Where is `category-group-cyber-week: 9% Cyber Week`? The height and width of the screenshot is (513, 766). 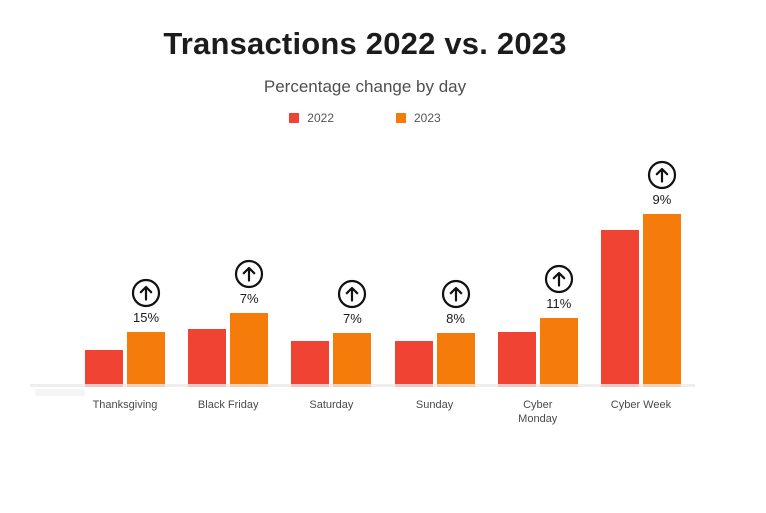 category-group-cyber-week: 9% Cyber Week is located at coordinates (640, 288).